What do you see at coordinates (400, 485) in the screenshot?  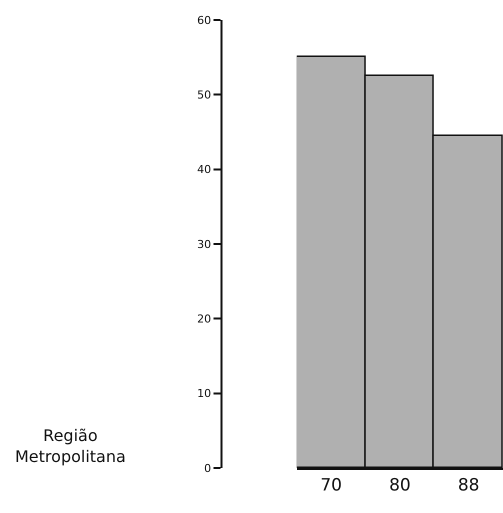 I see `x-tick-label: 80` at bounding box center [400, 485].